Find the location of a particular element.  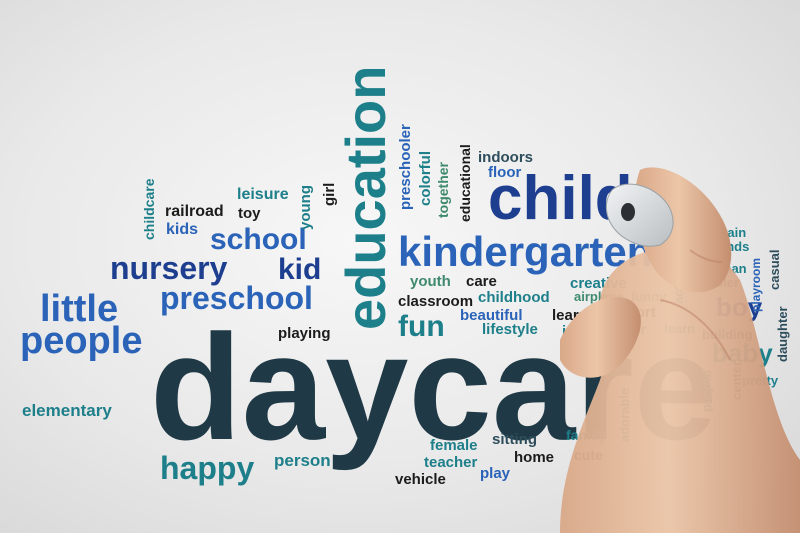

word-vehicle: vehicle is located at coordinates (420, 479).